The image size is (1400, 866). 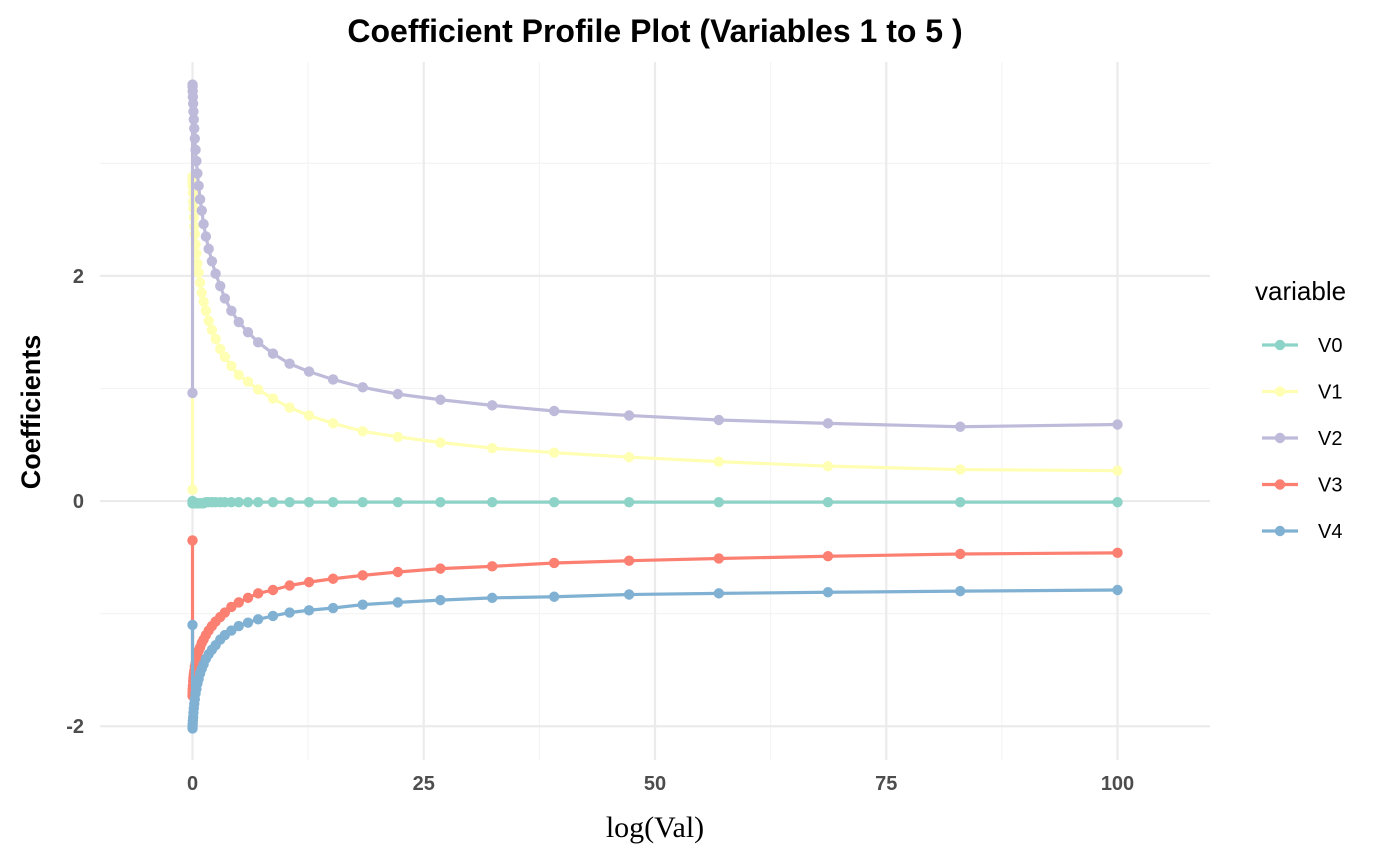 I want to click on x-tick-label: 0, so click(x=192, y=784).